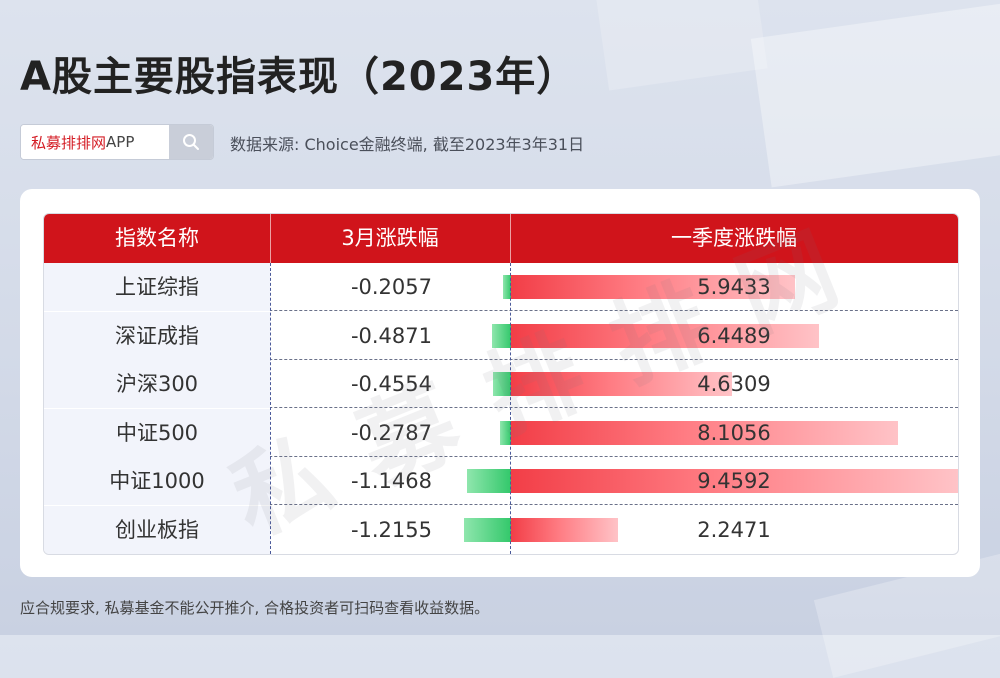 The image size is (1000, 678). What do you see at coordinates (157, 481) in the screenshot?
I see `index-name-cell: 中证1000` at bounding box center [157, 481].